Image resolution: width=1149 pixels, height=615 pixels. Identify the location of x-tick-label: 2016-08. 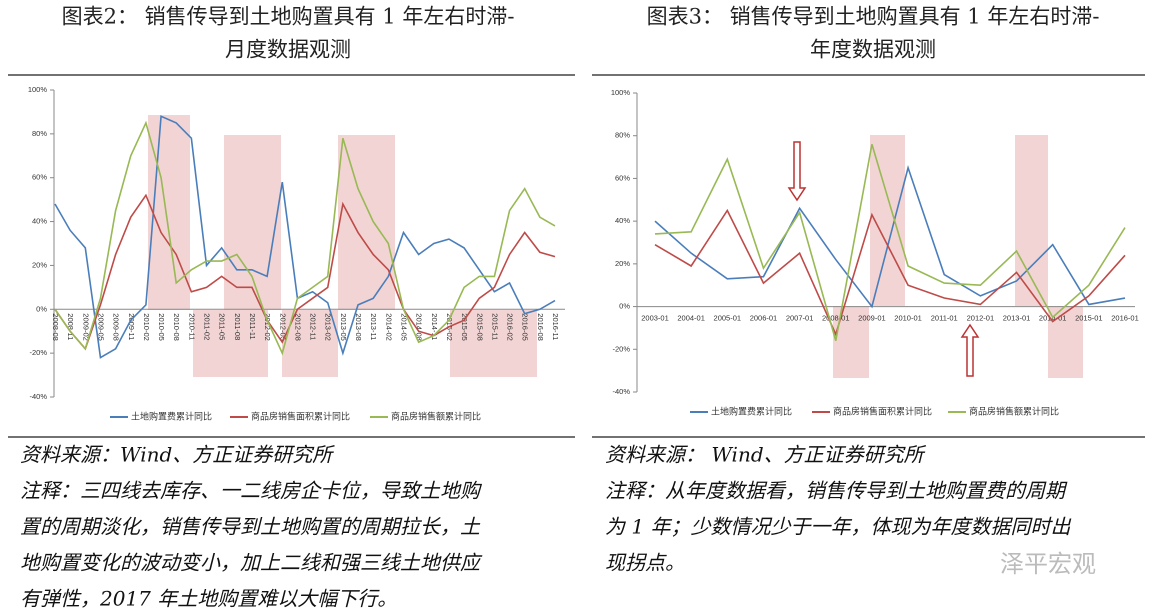
(540, 327).